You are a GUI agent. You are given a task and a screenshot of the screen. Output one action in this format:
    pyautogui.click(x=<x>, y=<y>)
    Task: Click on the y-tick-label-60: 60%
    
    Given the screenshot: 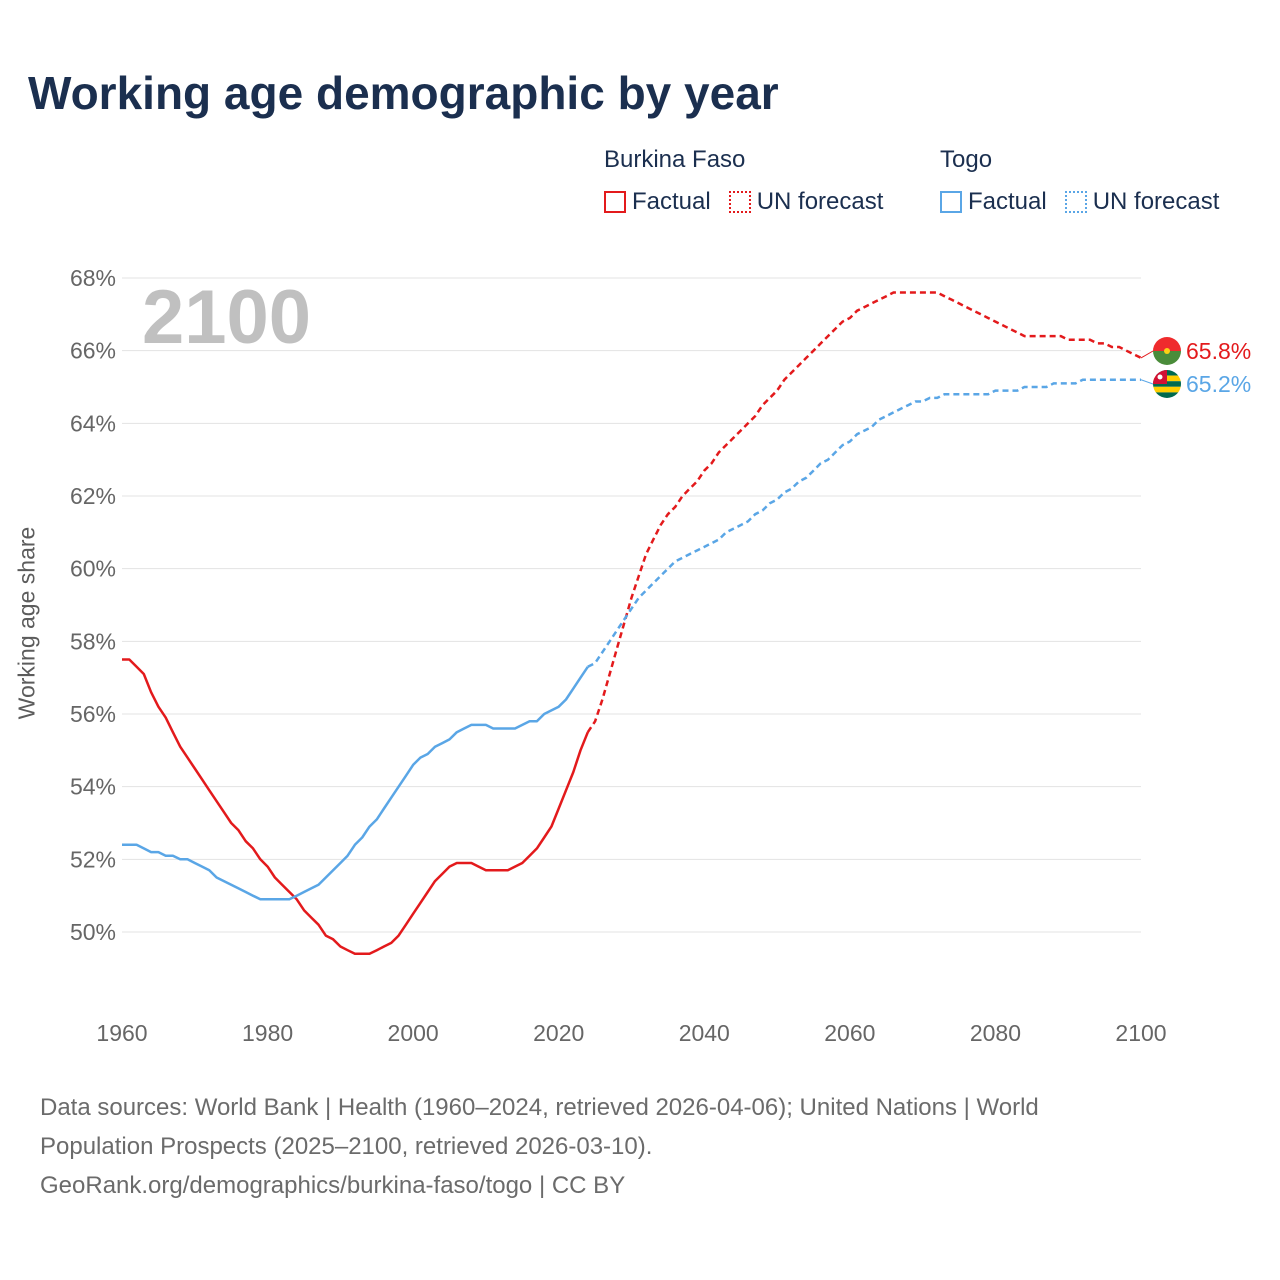 What is the action you would take?
    pyautogui.click(x=93, y=569)
    